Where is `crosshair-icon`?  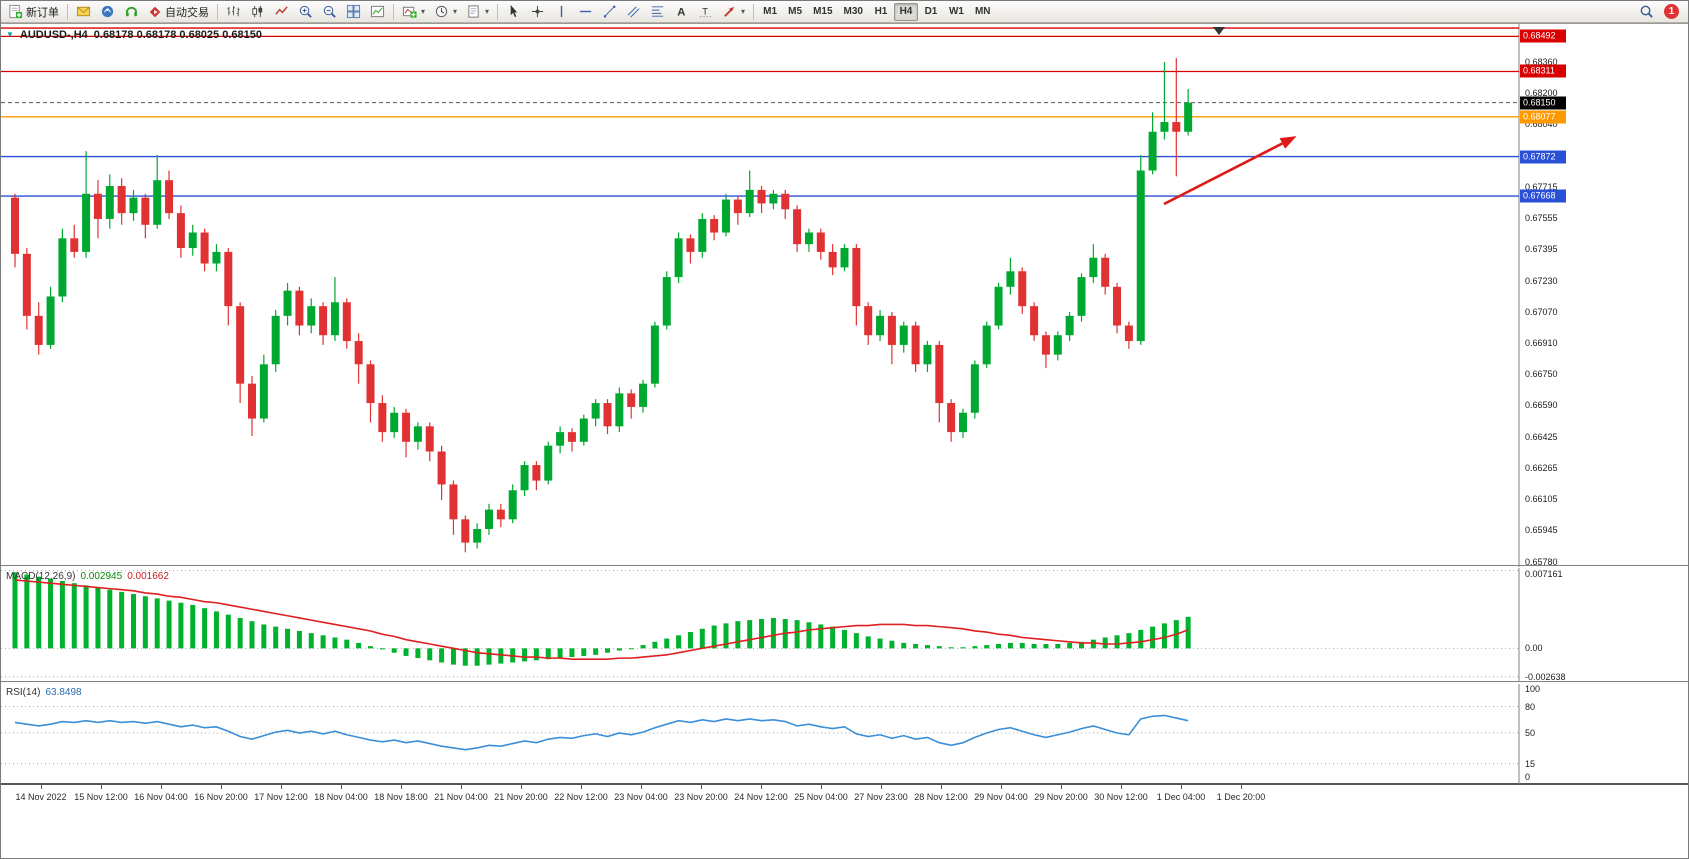
crosshair-icon is located at coordinates (537, 11).